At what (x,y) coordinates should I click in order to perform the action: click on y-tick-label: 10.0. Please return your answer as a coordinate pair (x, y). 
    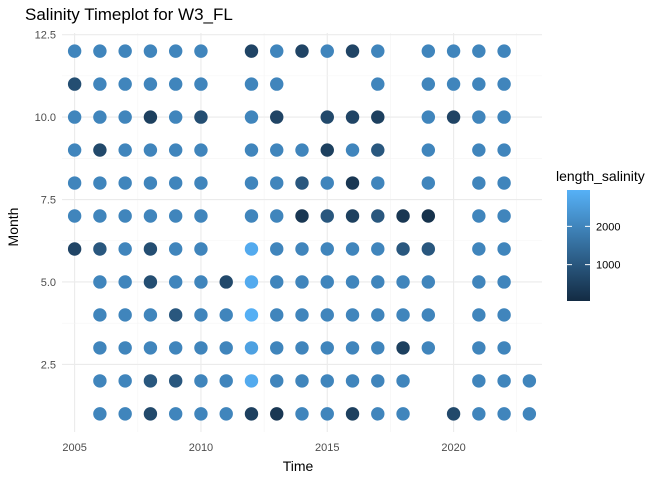
    Looking at the image, I should click on (45, 118).